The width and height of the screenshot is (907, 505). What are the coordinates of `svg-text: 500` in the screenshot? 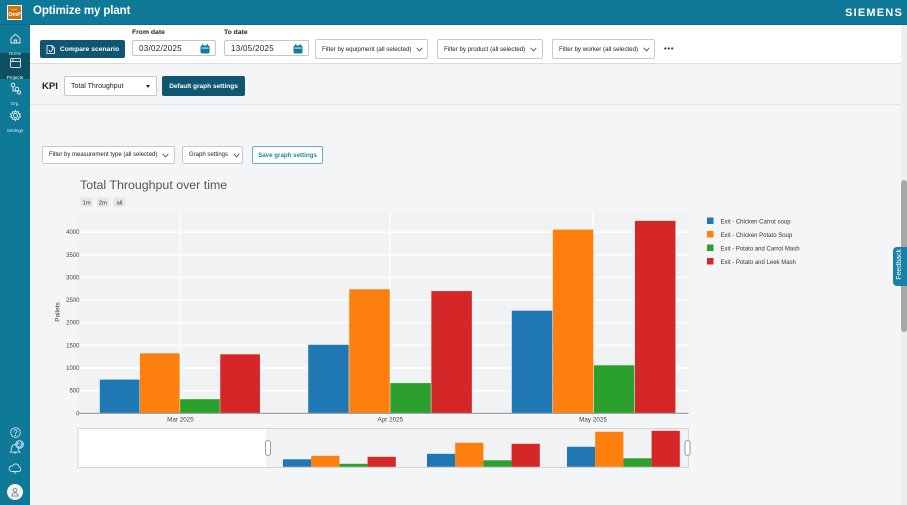 It's located at (74, 392).